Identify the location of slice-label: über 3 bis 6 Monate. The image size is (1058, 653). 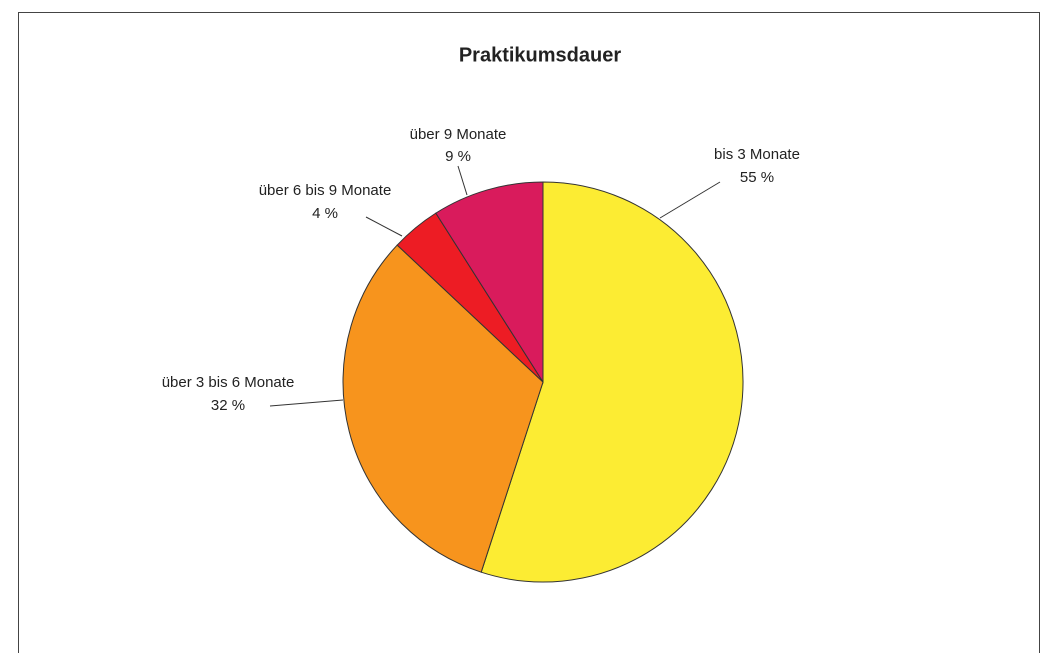
(228, 382).